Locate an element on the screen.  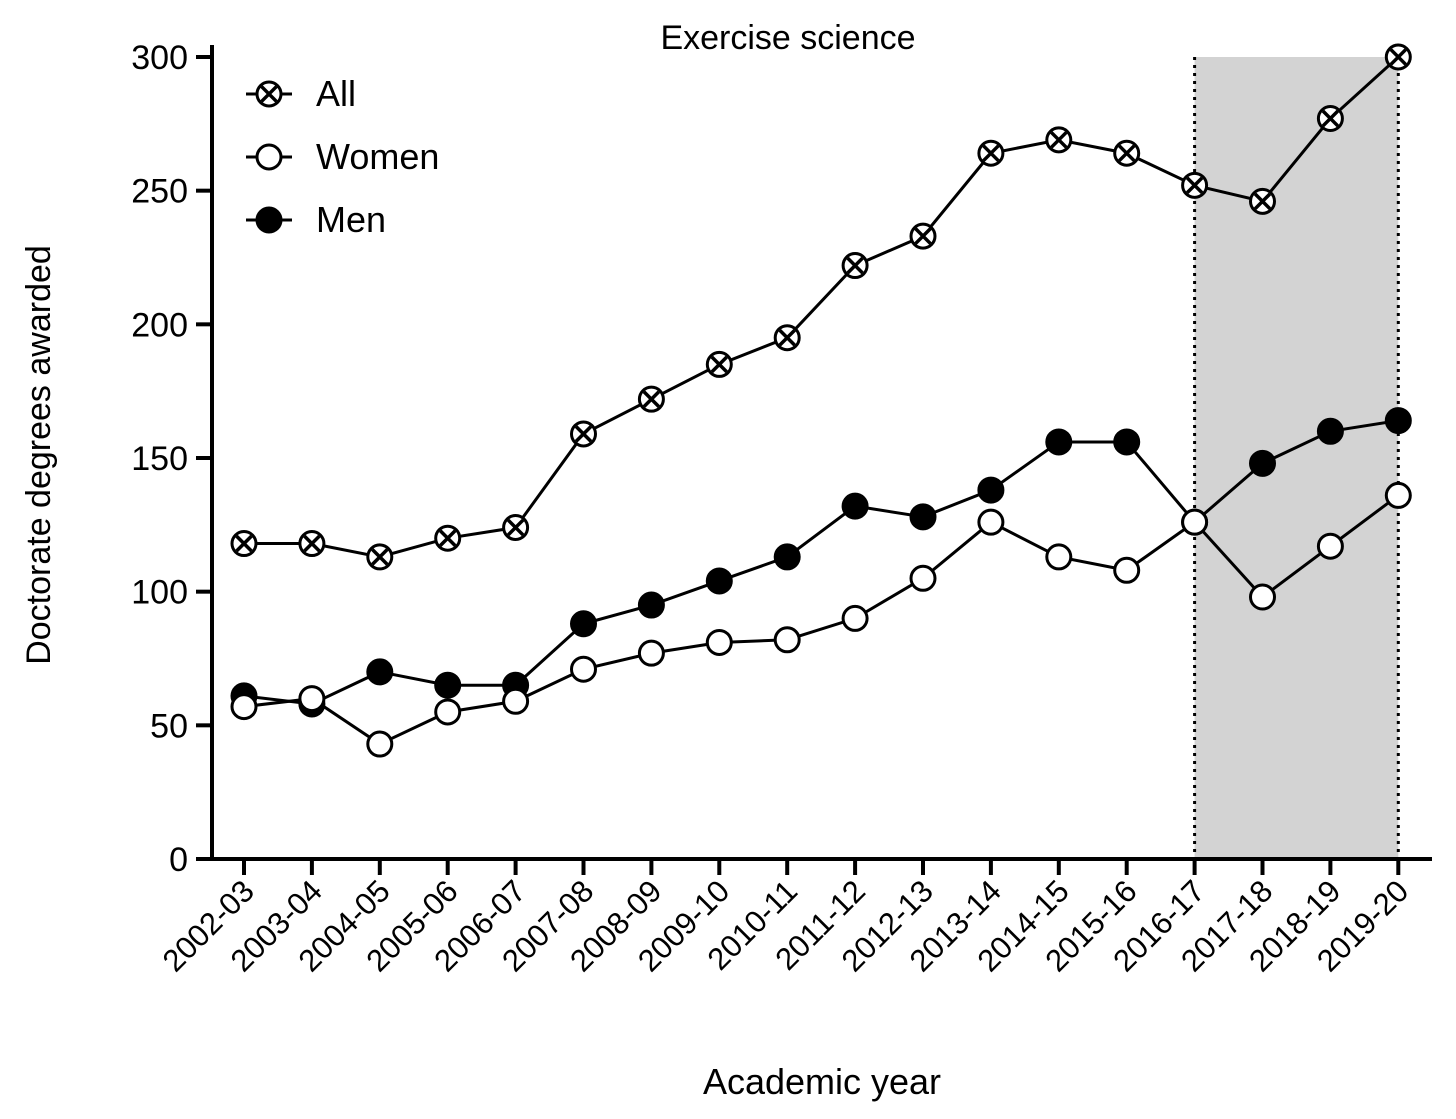
shaded-region is located at coordinates (1296, 458).